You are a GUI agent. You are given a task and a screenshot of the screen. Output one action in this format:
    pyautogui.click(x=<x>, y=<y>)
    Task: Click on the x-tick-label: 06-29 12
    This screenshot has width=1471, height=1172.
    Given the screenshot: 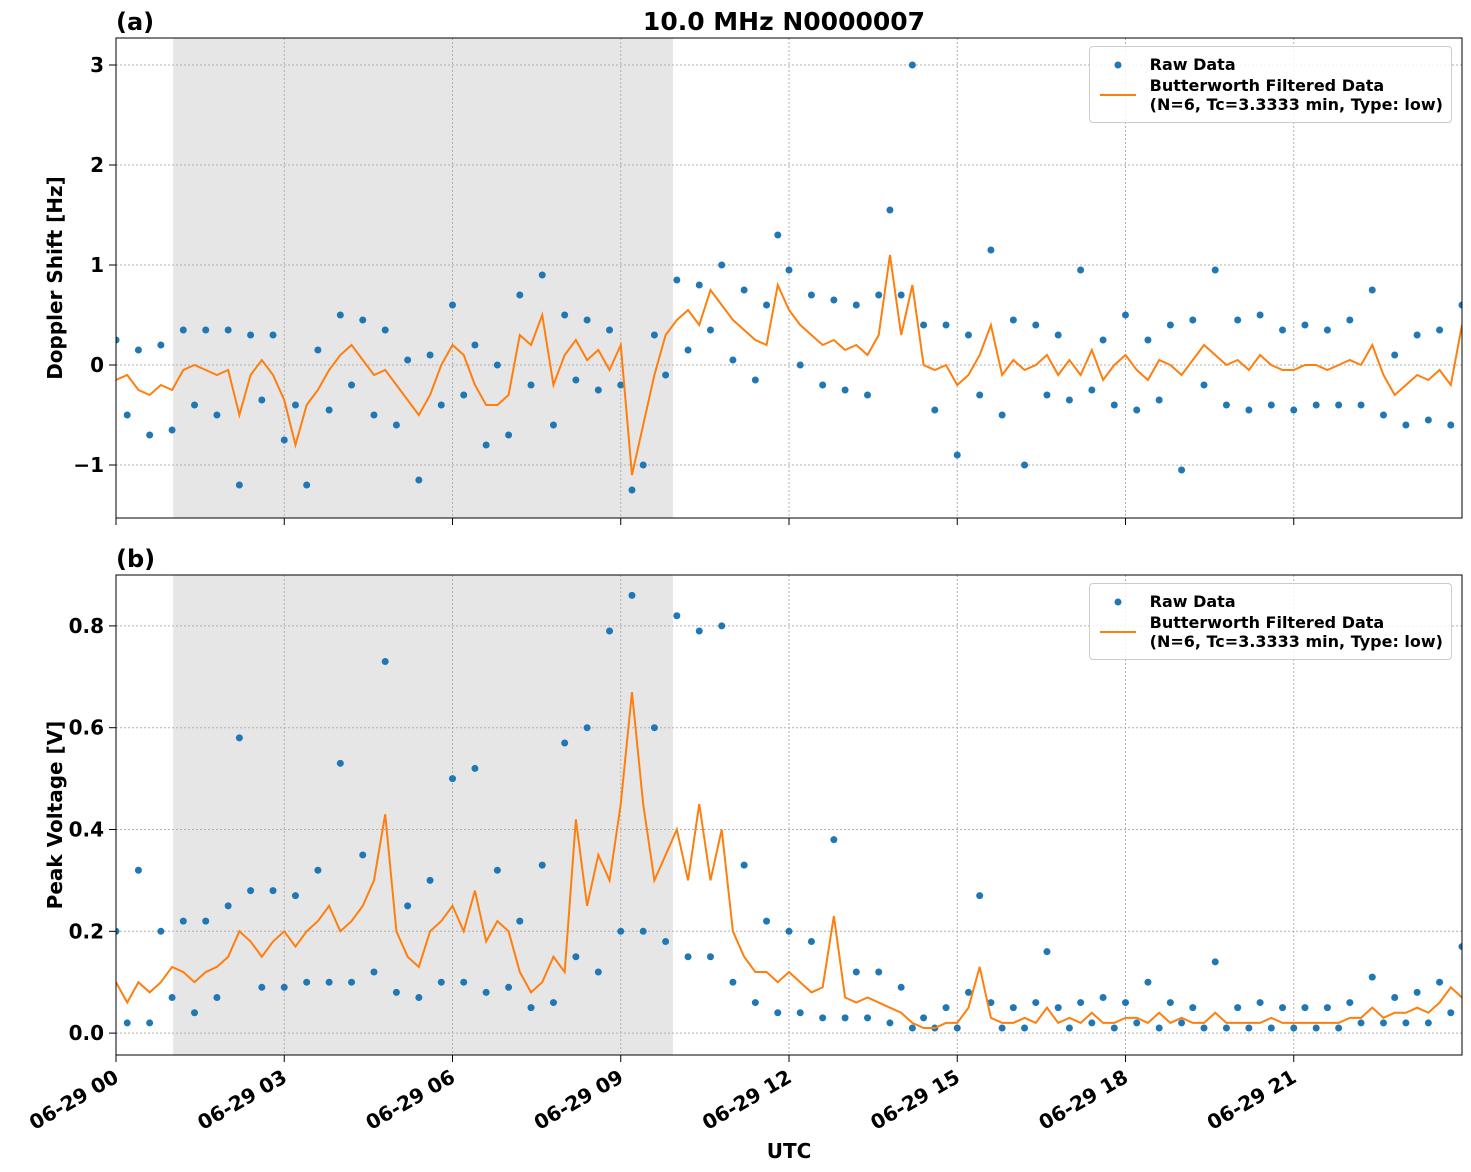 What is the action you would take?
    pyautogui.click(x=747, y=1100)
    